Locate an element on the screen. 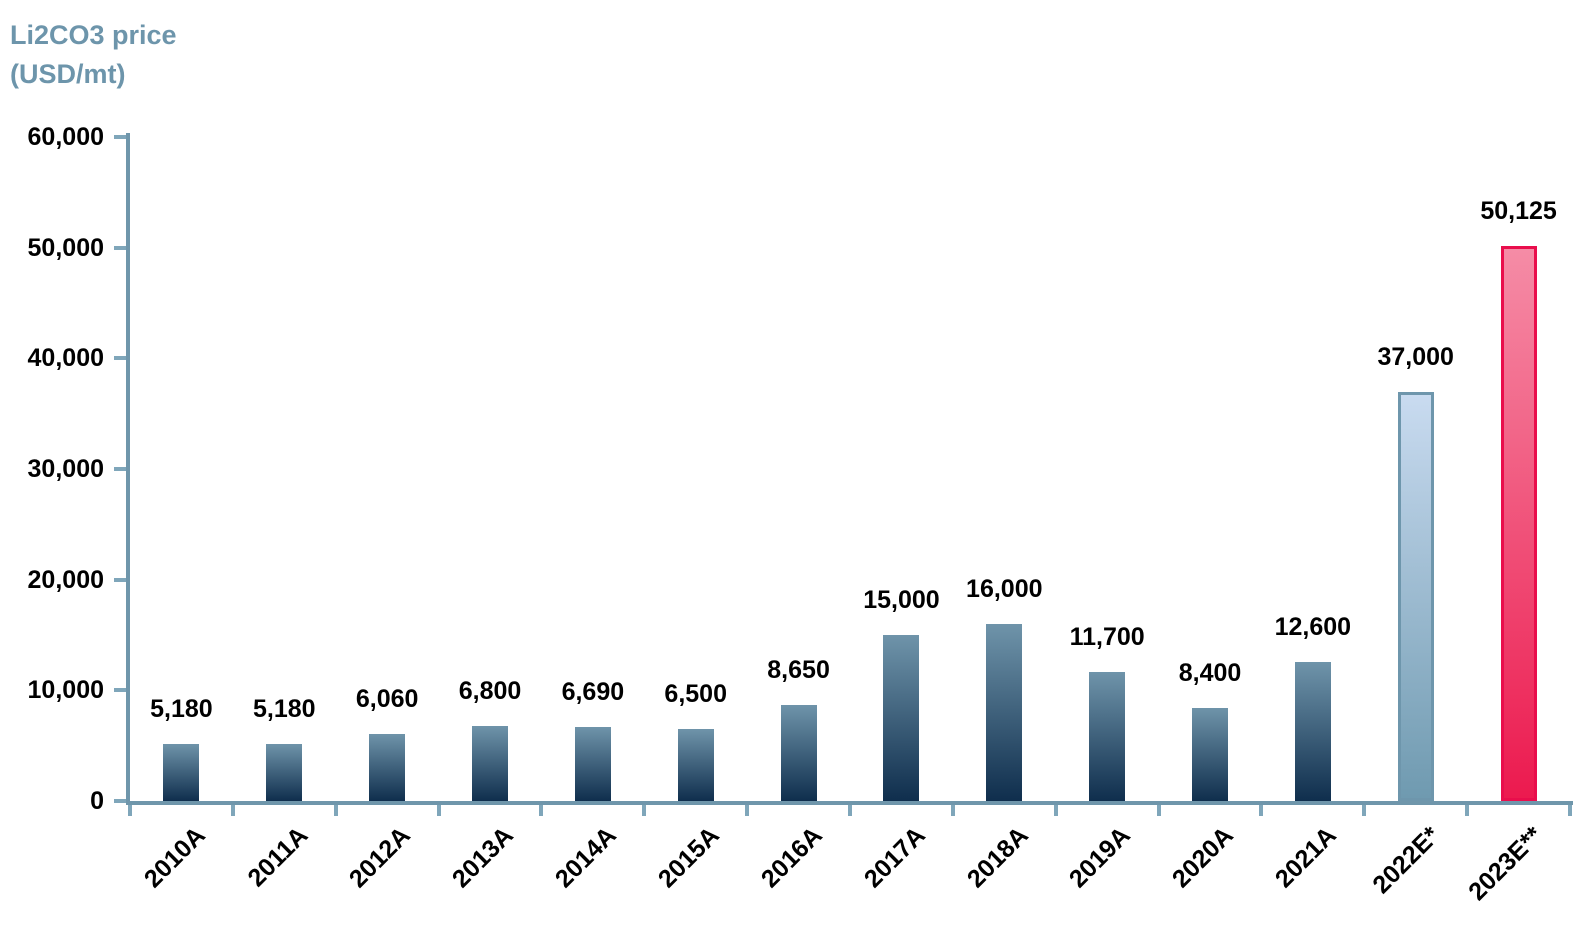  x-axis-line is located at coordinates (849, 803).